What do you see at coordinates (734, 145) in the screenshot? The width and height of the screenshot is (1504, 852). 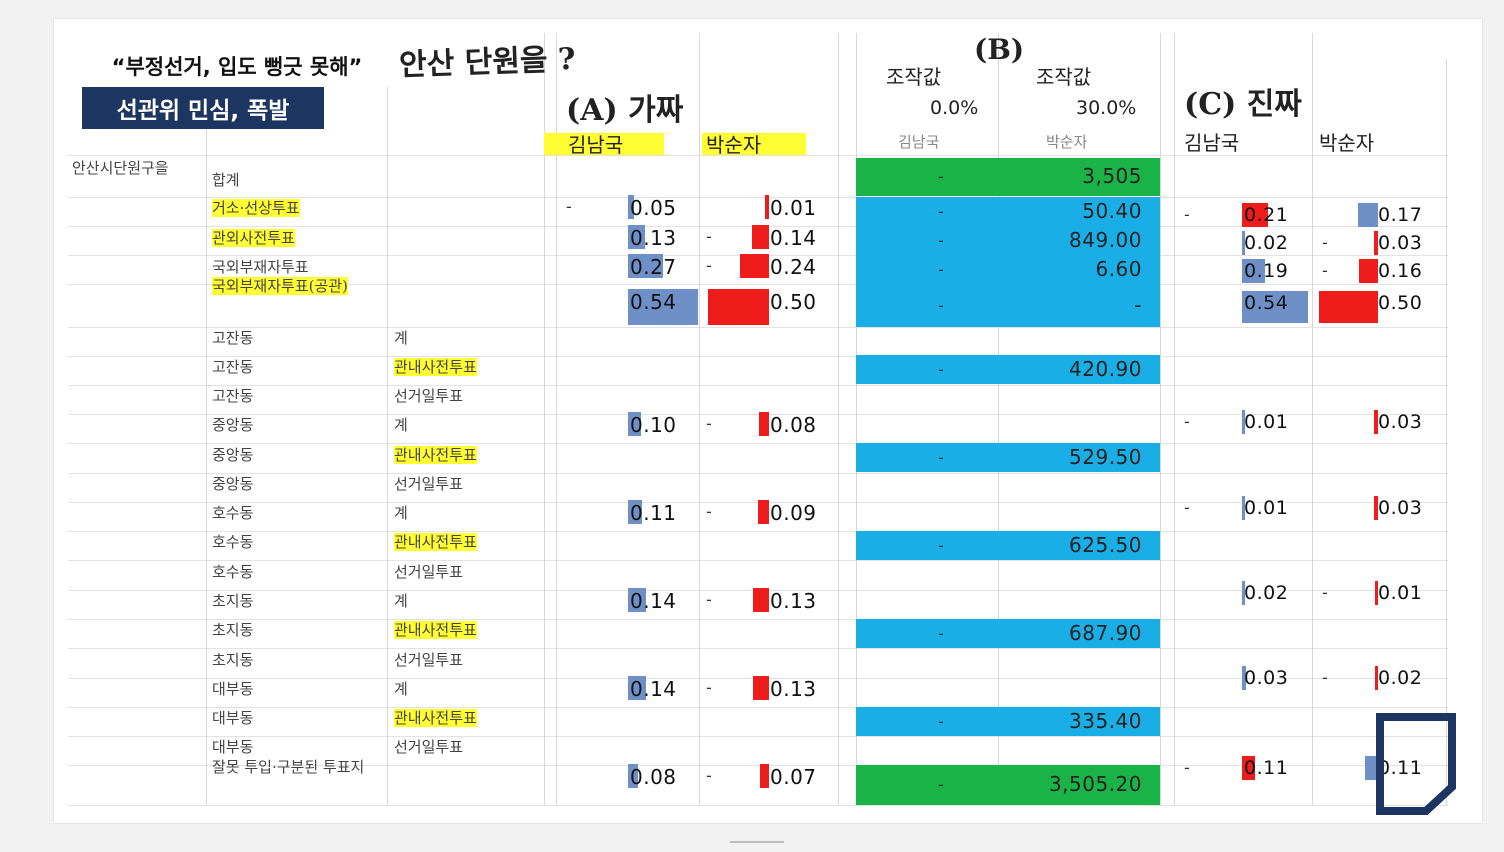 I see `header-a-park: 박순자` at bounding box center [734, 145].